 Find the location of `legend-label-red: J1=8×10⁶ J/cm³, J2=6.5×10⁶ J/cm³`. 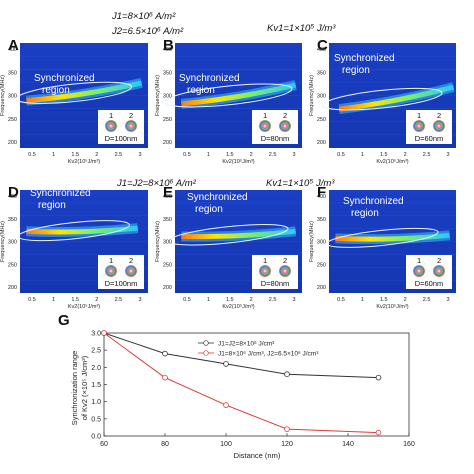

legend-label-red: J1=8×10⁶ J/cm³, J2=6.5×10⁶ J/cm³ is located at coordinates (268, 354).